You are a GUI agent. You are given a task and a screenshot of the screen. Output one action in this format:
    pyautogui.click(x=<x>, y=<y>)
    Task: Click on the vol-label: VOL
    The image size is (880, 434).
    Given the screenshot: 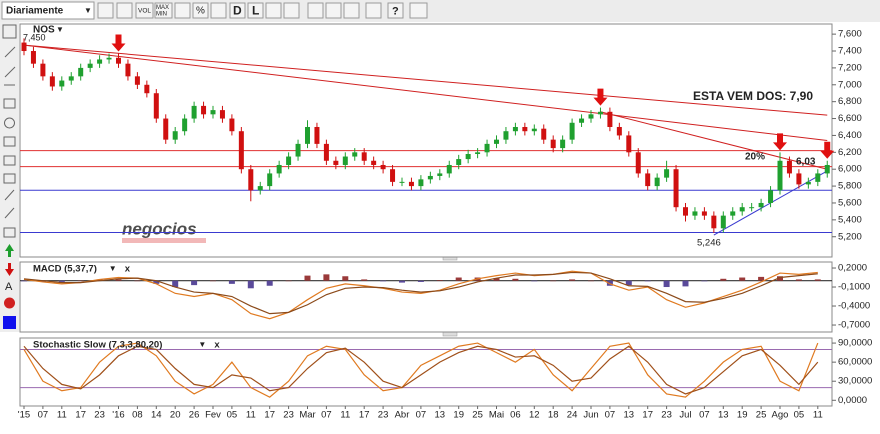 What is the action you would take?
    pyautogui.click(x=144, y=11)
    